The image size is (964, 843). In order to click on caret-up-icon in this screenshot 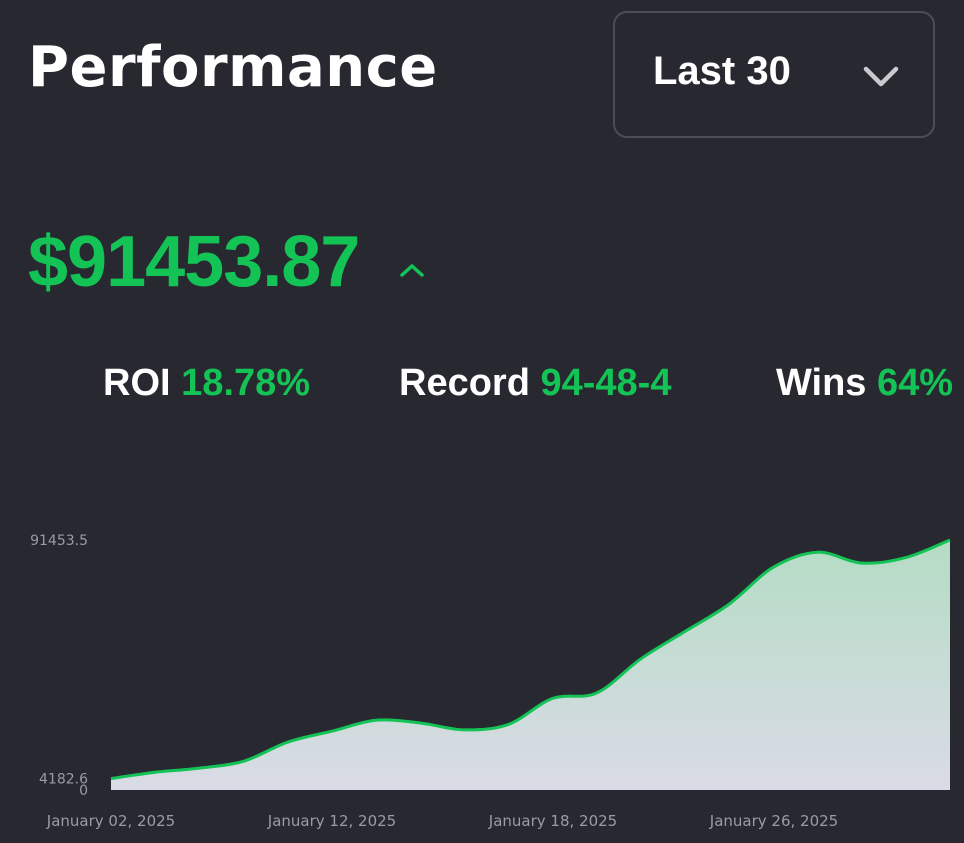, I will do `click(412, 270)`.